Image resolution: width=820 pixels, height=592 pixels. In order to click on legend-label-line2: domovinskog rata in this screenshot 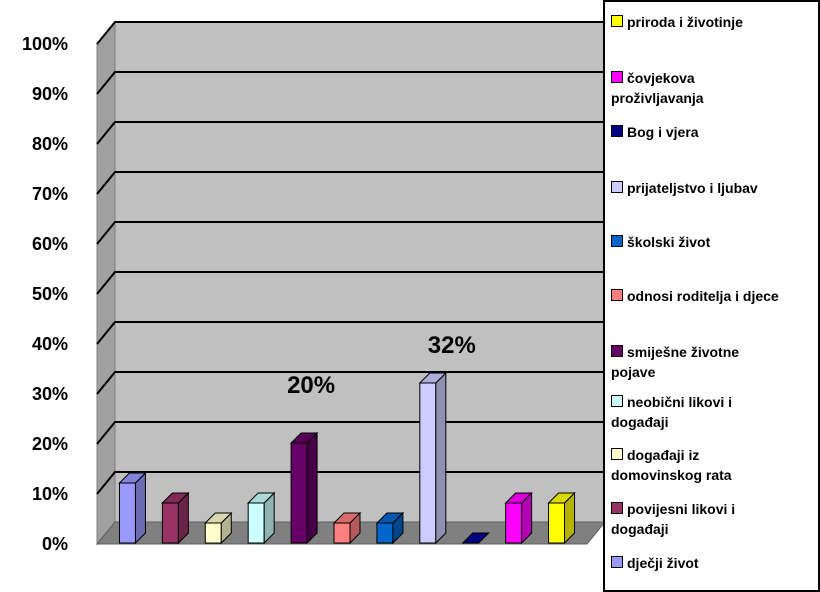, I will do `click(671, 475)`.